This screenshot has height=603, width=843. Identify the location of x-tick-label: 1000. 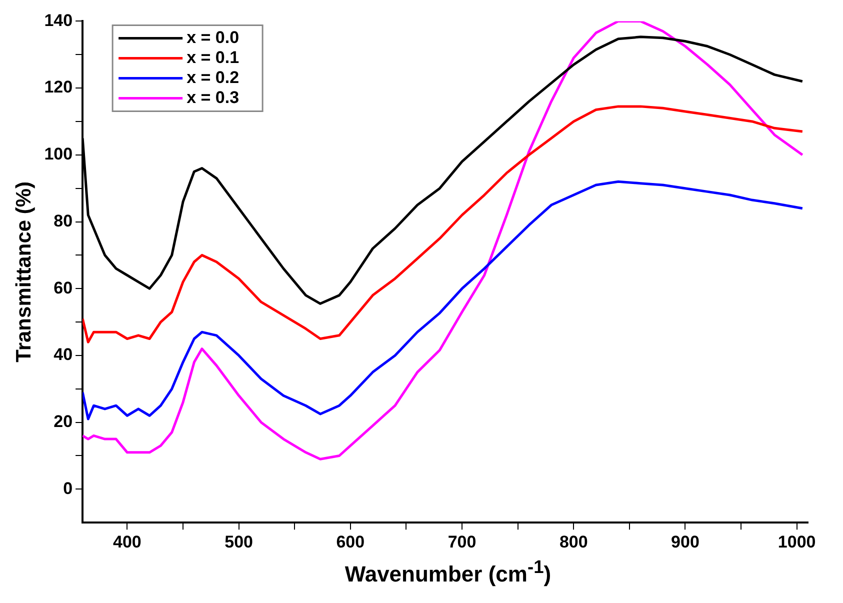
(797, 542).